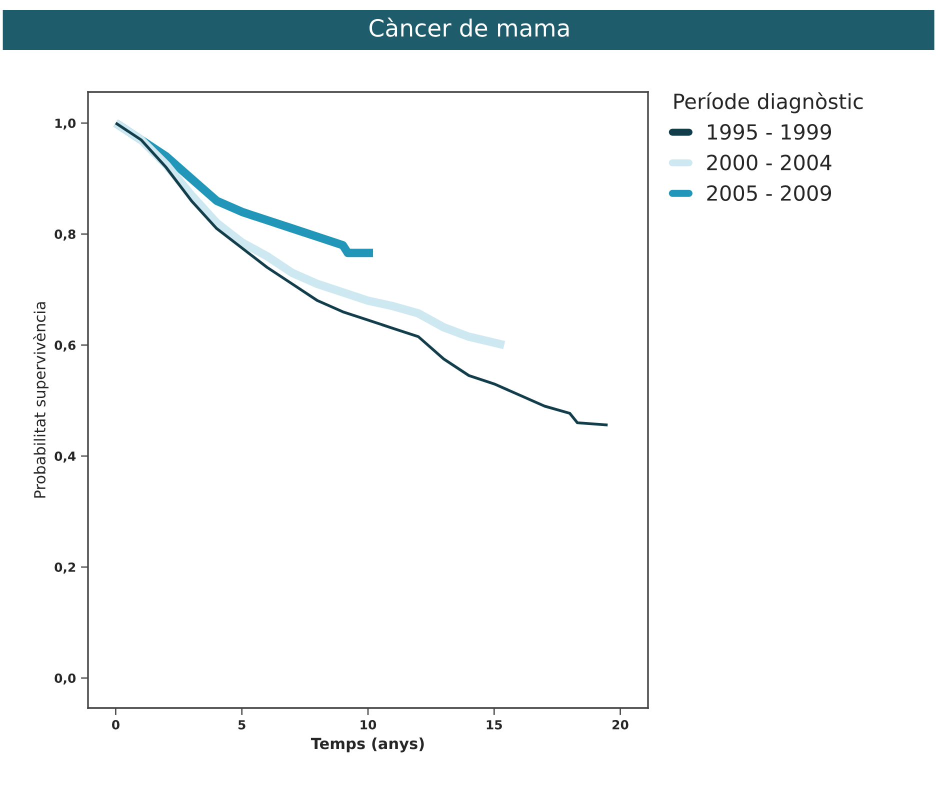 The image size is (939, 791). I want to click on y-axis-title: Probabilitat supervivència, so click(40, 400).